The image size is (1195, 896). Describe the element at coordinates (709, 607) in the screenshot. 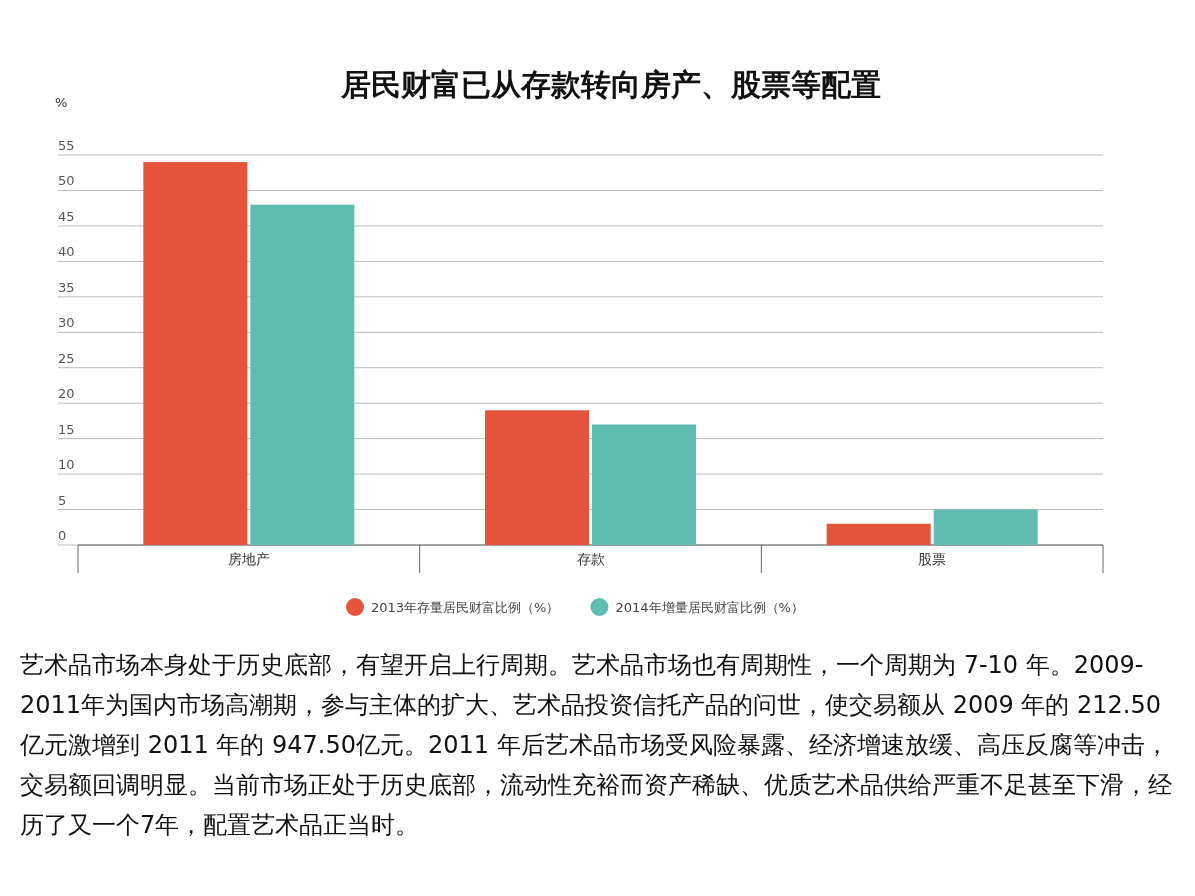

I see `legend-label: 2014年增量居民财富比例（%）` at that location.